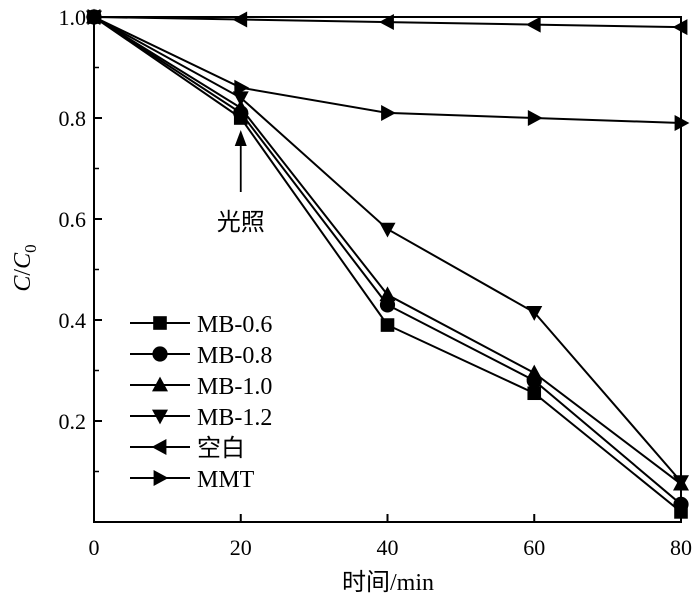 The width and height of the screenshot is (700, 601). Describe the element at coordinates (388, 547) in the screenshot. I see `x-tick-label: 40` at that location.